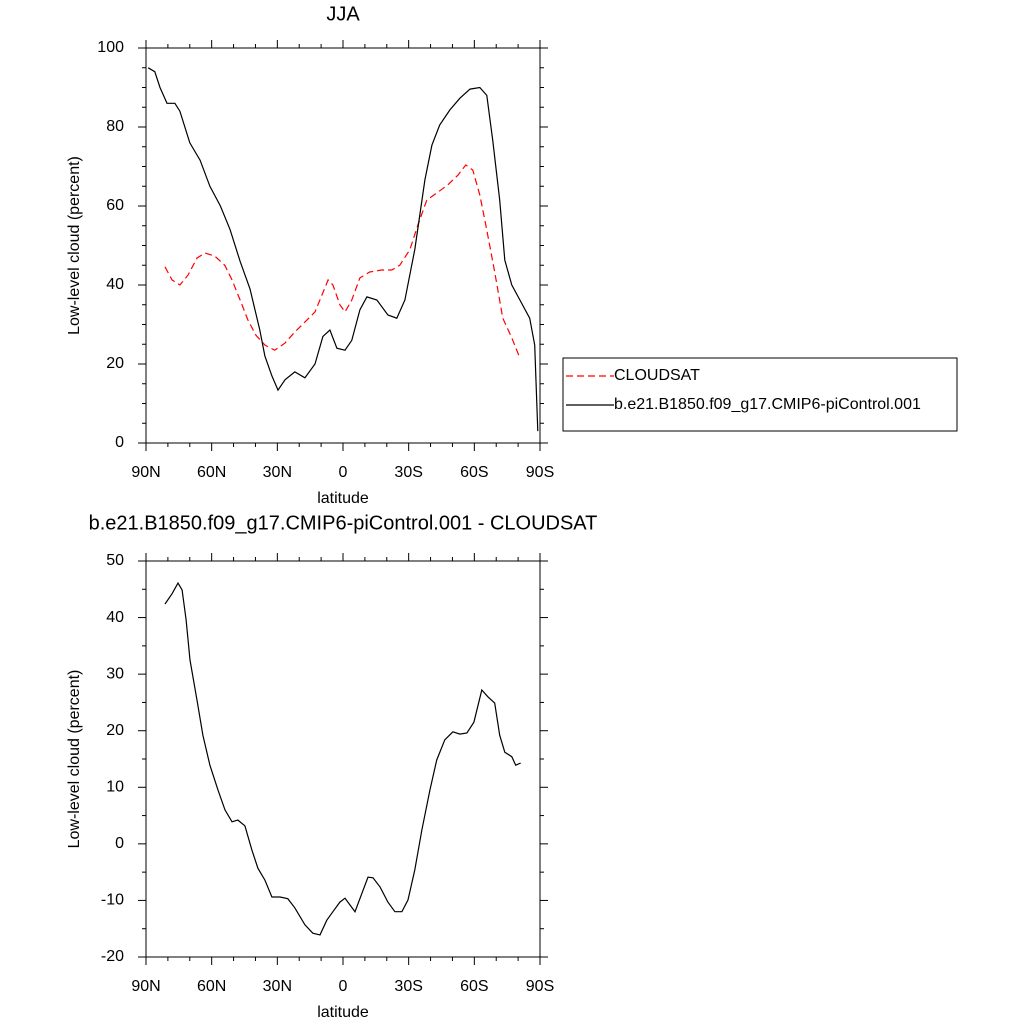  Describe the element at coordinates (112, 900) in the screenshot. I see `y-tick-label: -10` at that location.